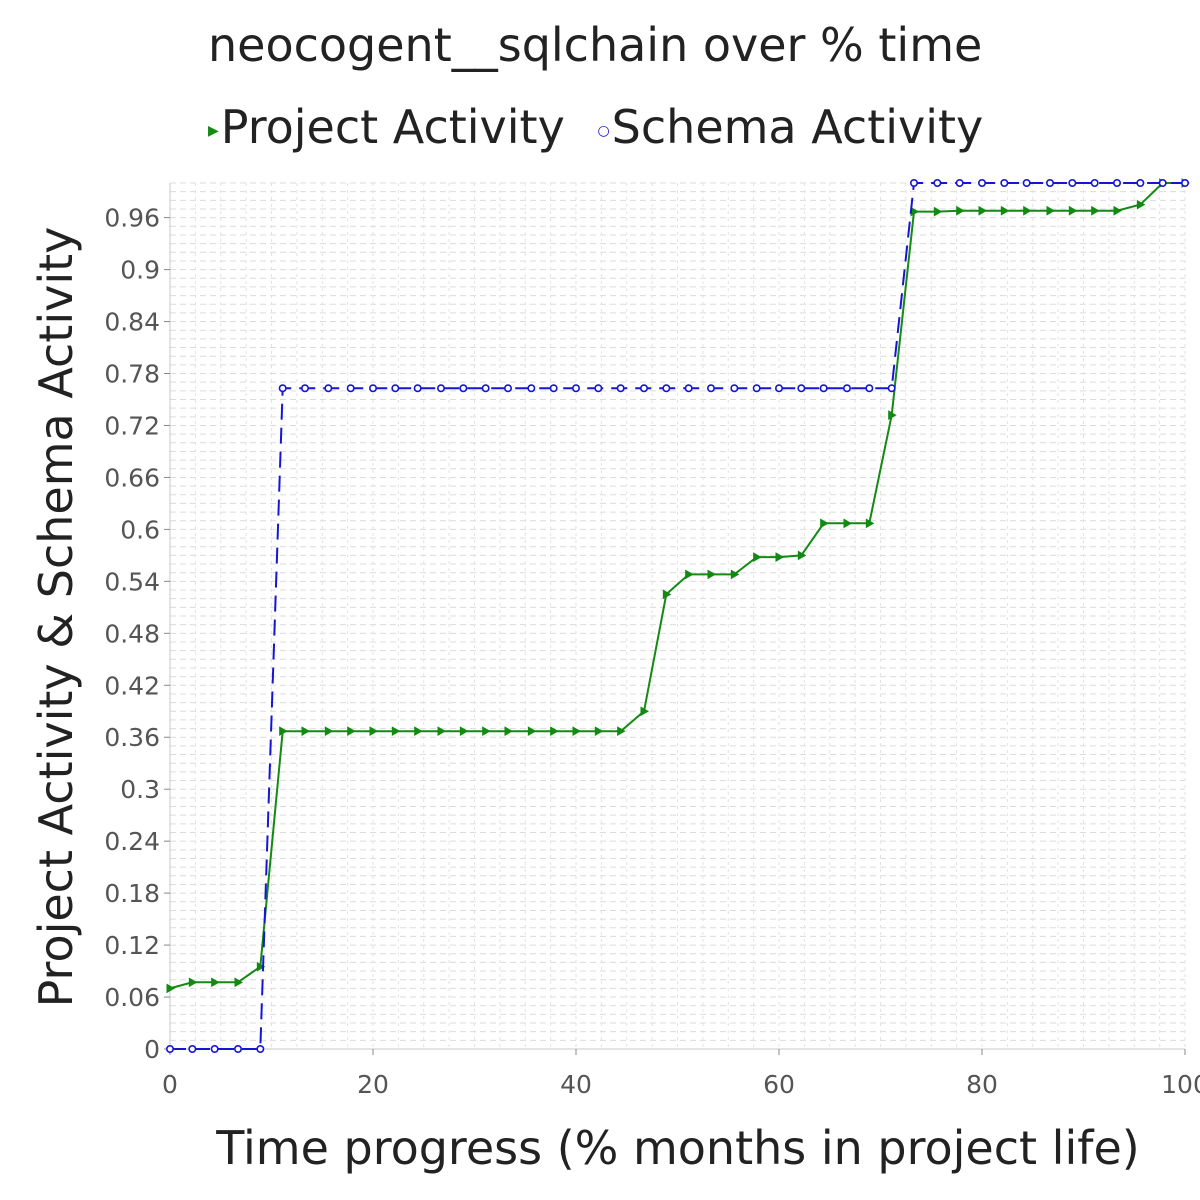 The image size is (1200, 1200). What do you see at coordinates (132, 425) in the screenshot?
I see `y-tick-label: 0.72` at bounding box center [132, 425].